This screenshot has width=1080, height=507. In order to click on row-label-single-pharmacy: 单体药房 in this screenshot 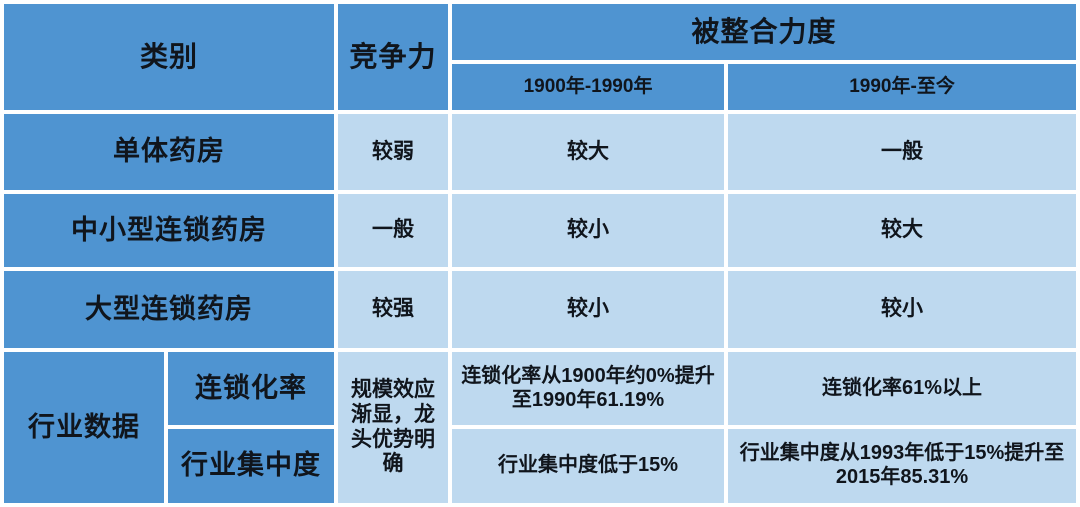, I will do `click(169, 152)`.